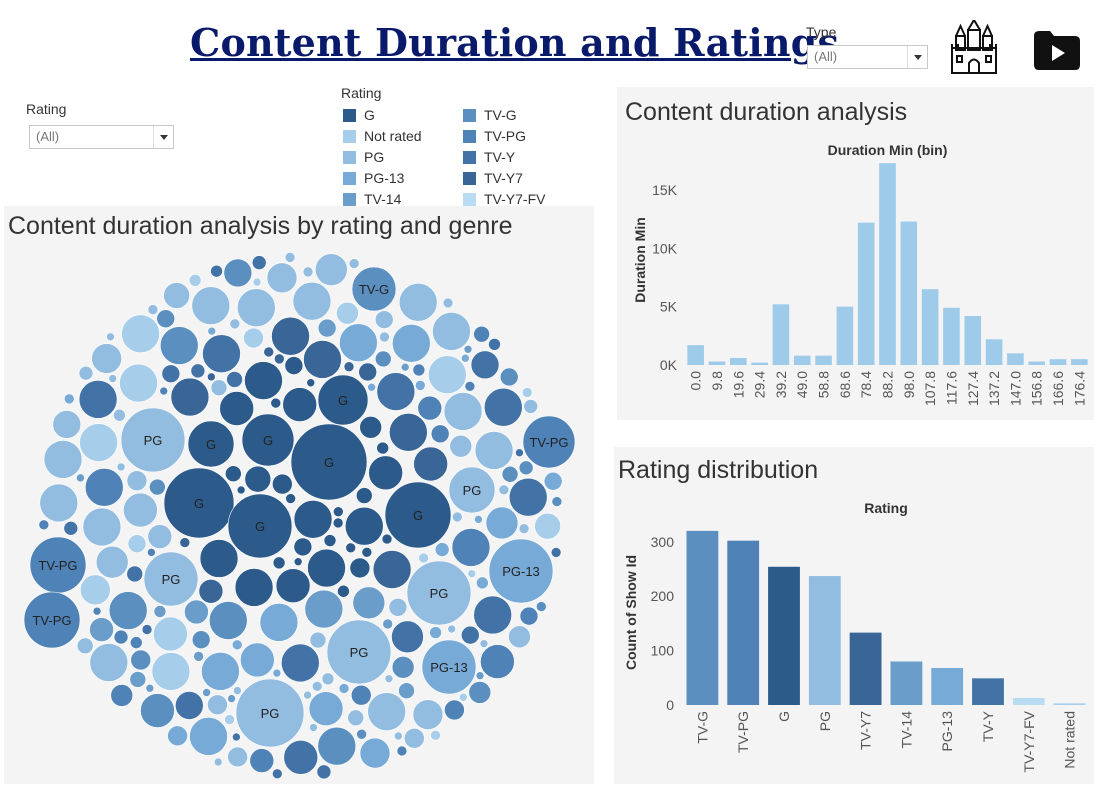 The image size is (1118, 787). What do you see at coordinates (494, 136) in the screenshot?
I see `legend-item: TV-PG` at bounding box center [494, 136].